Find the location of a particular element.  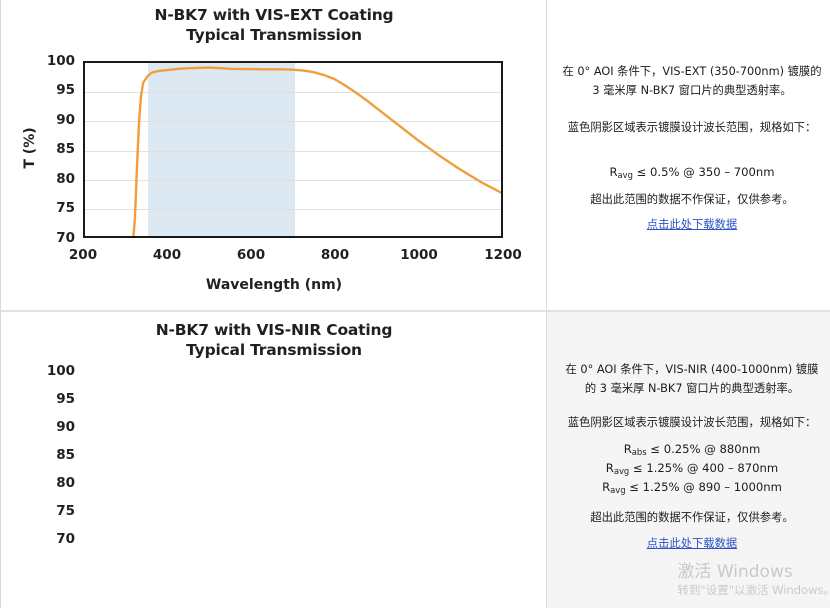

spec-value: ≤ 0.5% @ 350 – 700nm is located at coordinates (703, 172).